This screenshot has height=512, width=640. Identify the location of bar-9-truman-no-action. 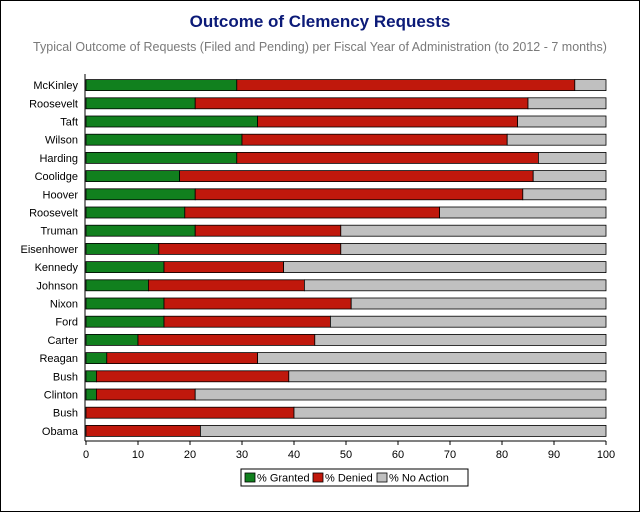
(473, 230).